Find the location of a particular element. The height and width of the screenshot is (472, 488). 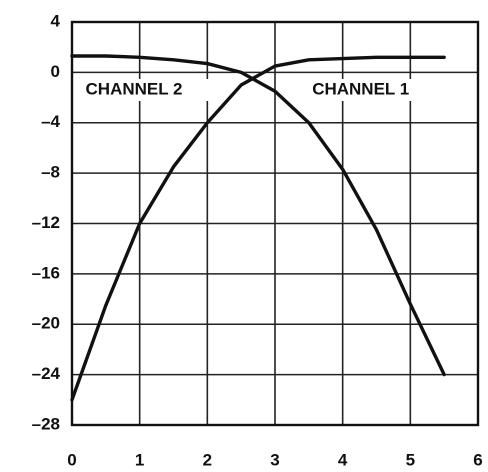

y-tick-label: –28 is located at coordinates (46, 423).